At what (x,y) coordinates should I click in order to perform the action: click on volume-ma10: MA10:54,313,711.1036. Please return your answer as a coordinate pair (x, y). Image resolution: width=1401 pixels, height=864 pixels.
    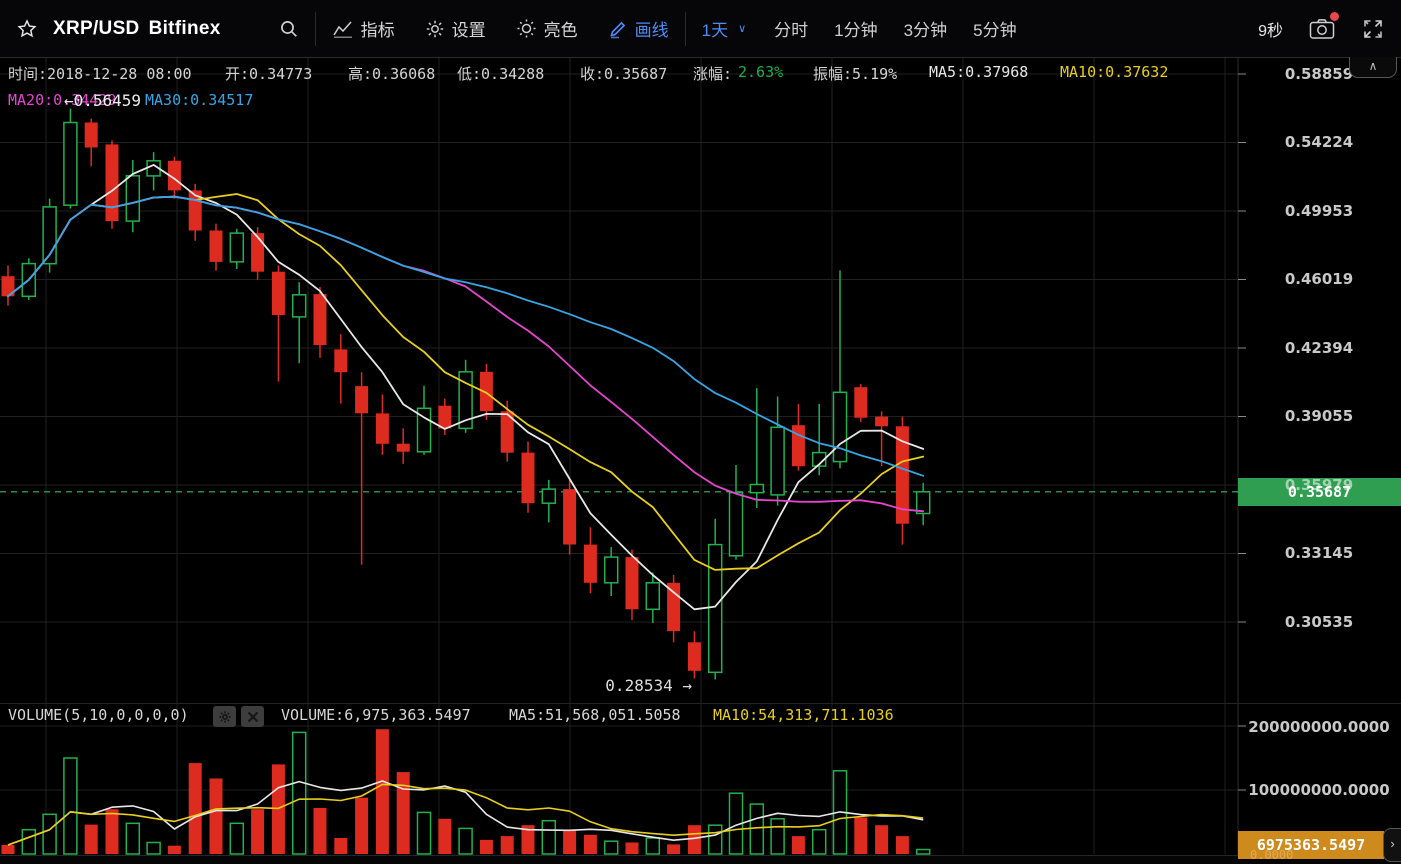
    Looking at the image, I should click on (803, 715).